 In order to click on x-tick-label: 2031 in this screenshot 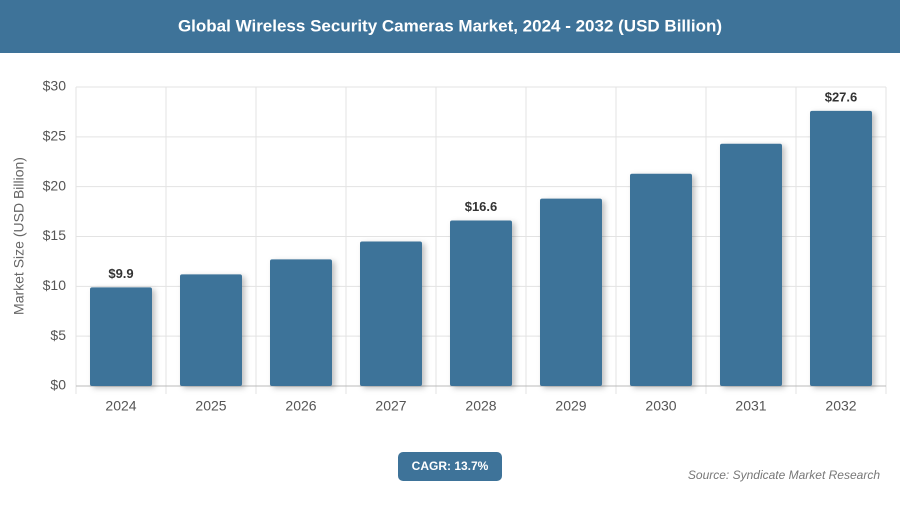, I will do `click(750, 406)`.